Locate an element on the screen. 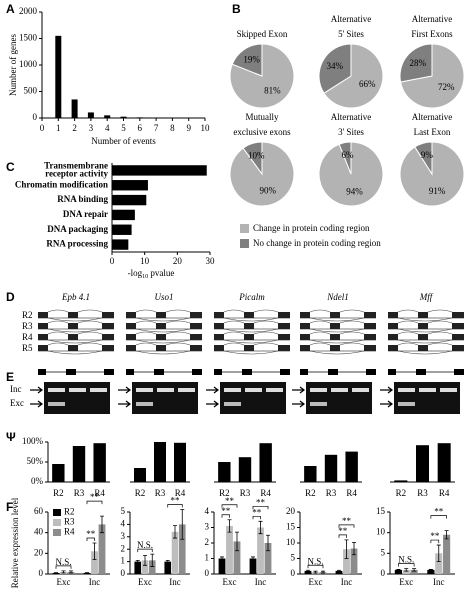 This screenshot has height=592, width=474. x-axis-label: Number of events is located at coordinates (123, 141).